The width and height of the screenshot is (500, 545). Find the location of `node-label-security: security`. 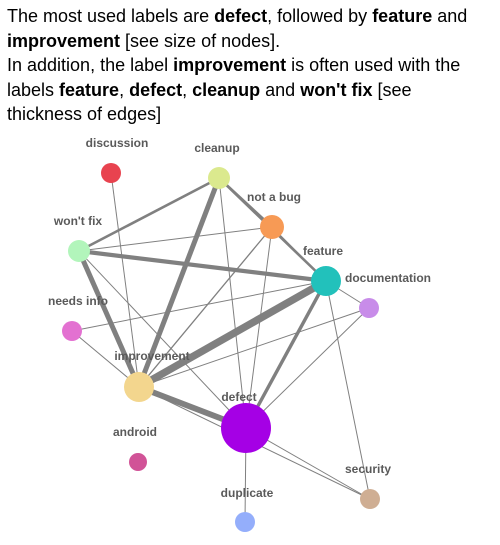

node-label-security: security is located at coordinates (368, 469).